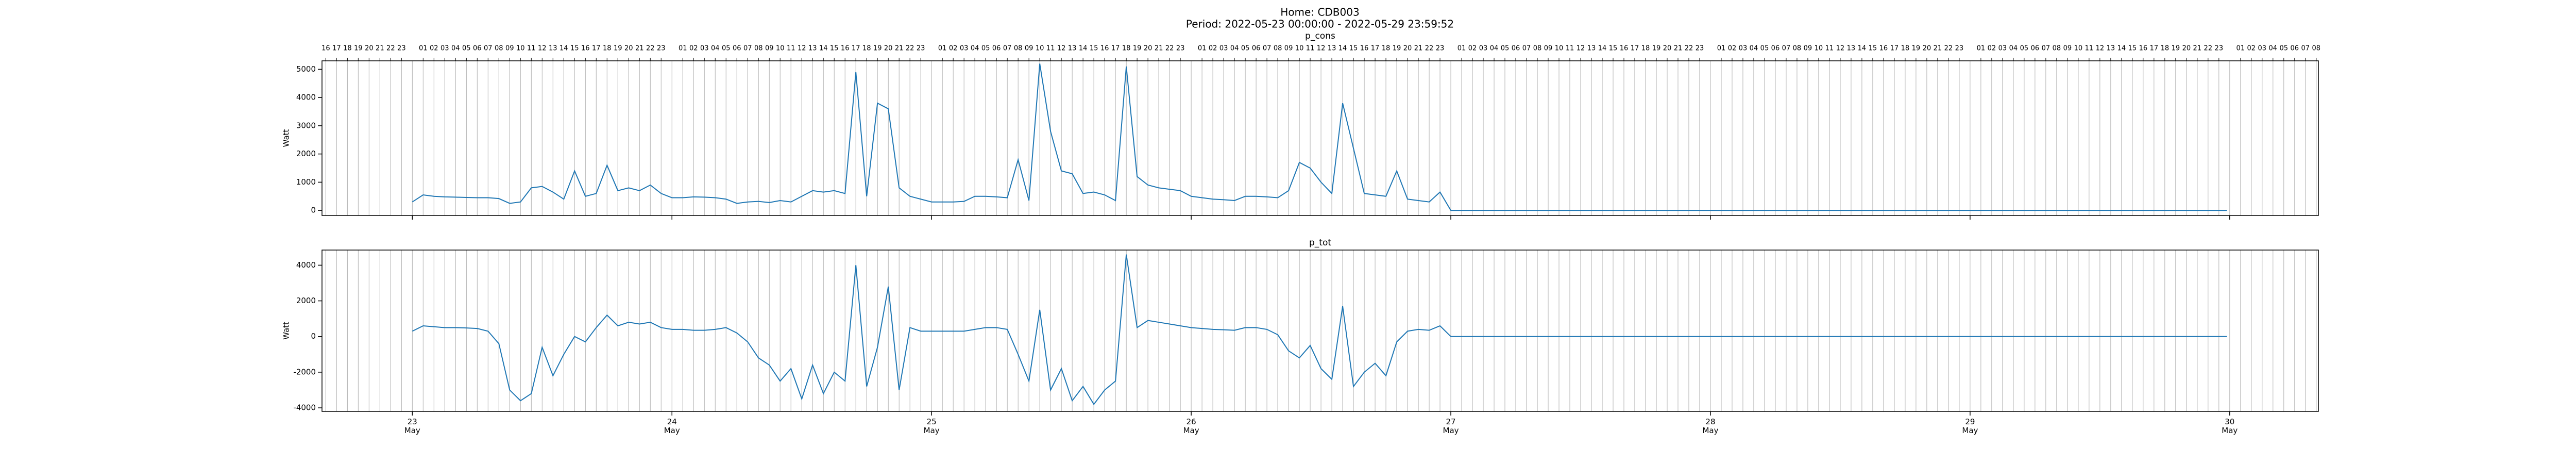 This screenshot has width=2576, height=464. I want to click on x-tick-label: 24 May, so click(672, 426).